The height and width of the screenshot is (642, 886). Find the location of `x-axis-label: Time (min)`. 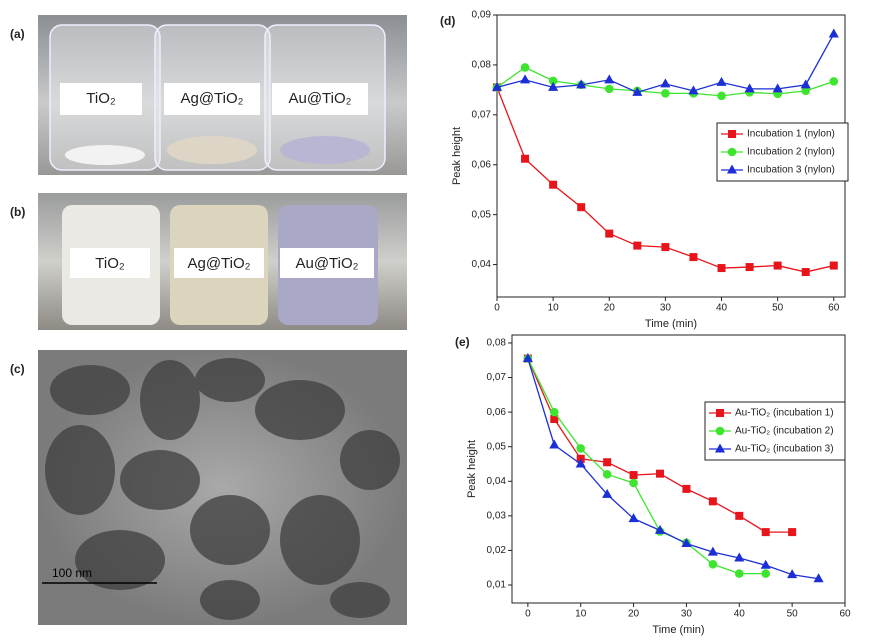

x-axis-label: Time (min) is located at coordinates (671, 324).